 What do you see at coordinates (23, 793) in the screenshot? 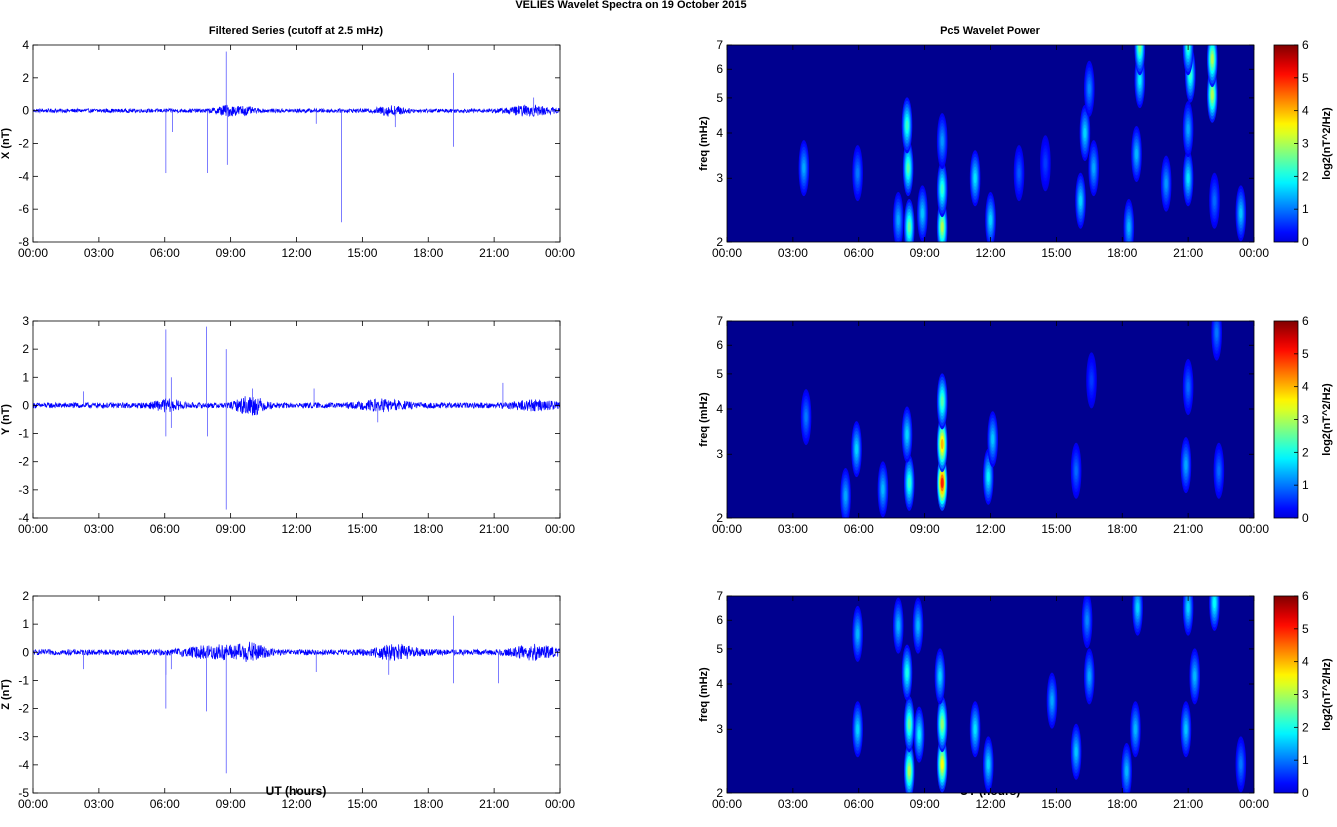
I see `filtered-z-ytick-label: -5` at bounding box center [23, 793].